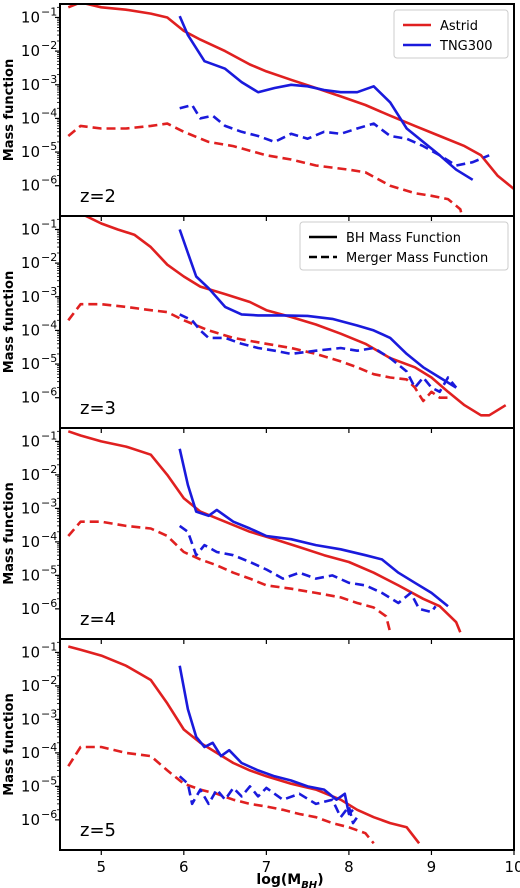 This screenshot has width=520, height=888. Describe the element at coordinates (432, 867) in the screenshot. I see `x-tick-label: 9` at that location.